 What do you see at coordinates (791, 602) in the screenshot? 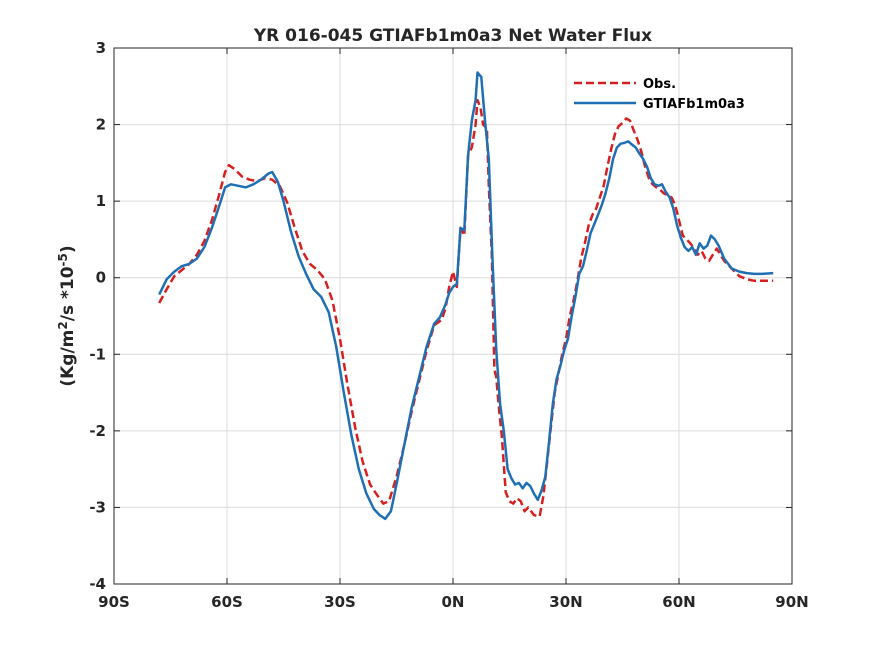
I see `x-tick-label: 90N` at bounding box center [791, 602].